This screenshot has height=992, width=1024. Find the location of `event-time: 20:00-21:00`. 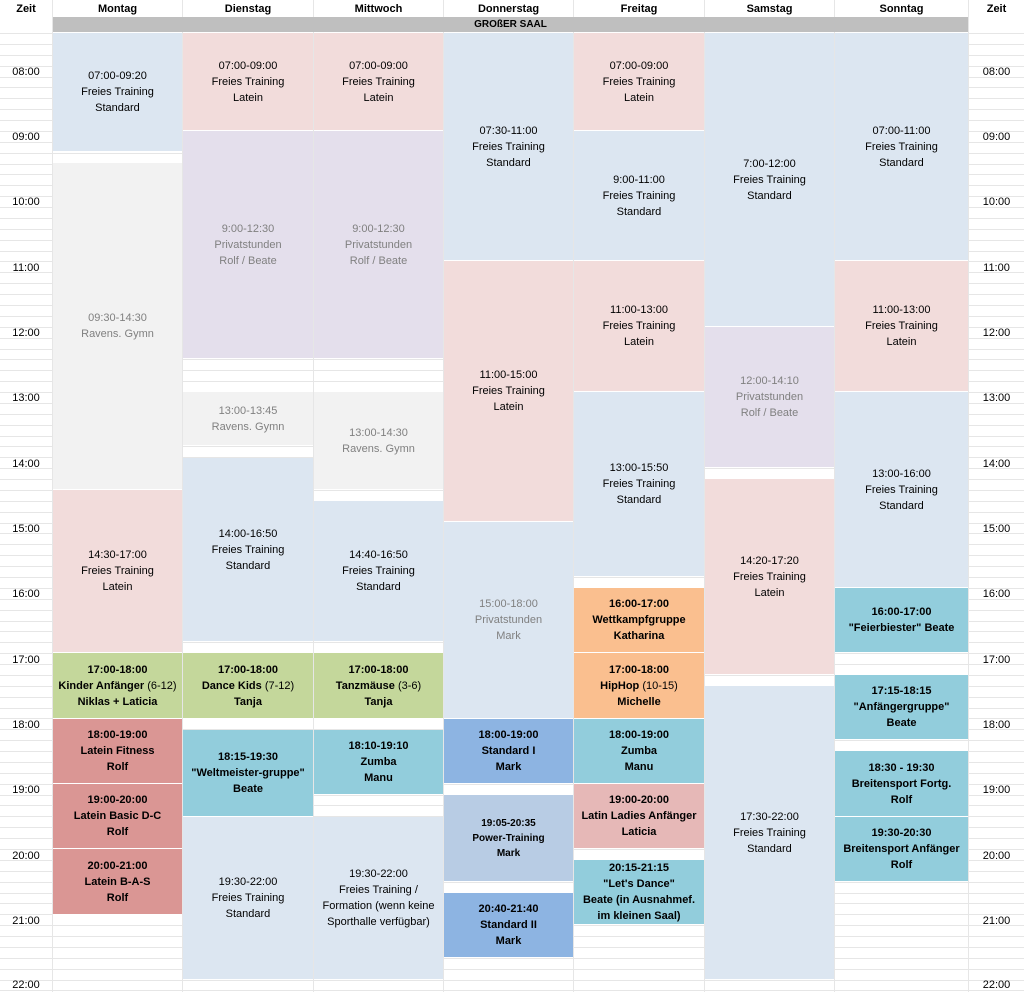

event-time: 20:00-21:00 is located at coordinates (117, 865).